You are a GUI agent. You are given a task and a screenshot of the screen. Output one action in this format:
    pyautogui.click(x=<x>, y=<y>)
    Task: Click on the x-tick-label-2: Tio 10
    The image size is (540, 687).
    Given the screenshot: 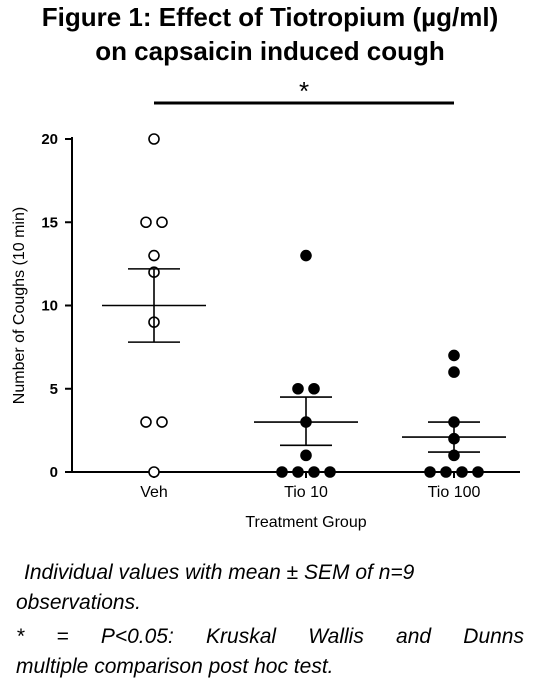 What is the action you would take?
    pyautogui.click(x=306, y=492)
    